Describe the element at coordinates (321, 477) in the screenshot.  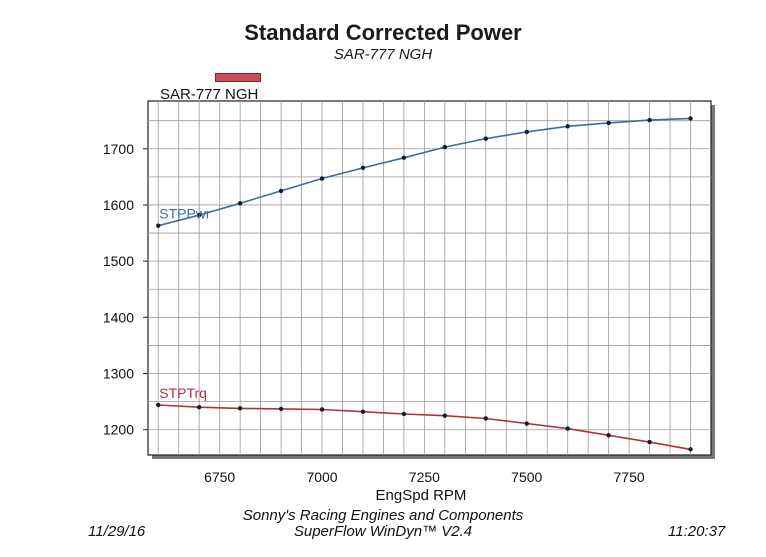
I see `x-tick-label: 7000` at that location.